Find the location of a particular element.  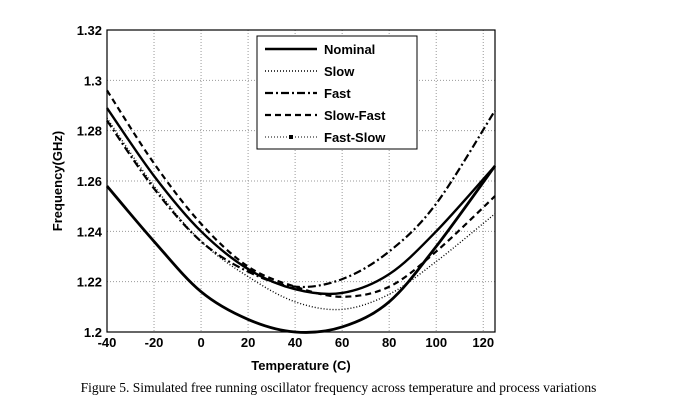

x-tick-label: -20 is located at coordinates (154, 342).